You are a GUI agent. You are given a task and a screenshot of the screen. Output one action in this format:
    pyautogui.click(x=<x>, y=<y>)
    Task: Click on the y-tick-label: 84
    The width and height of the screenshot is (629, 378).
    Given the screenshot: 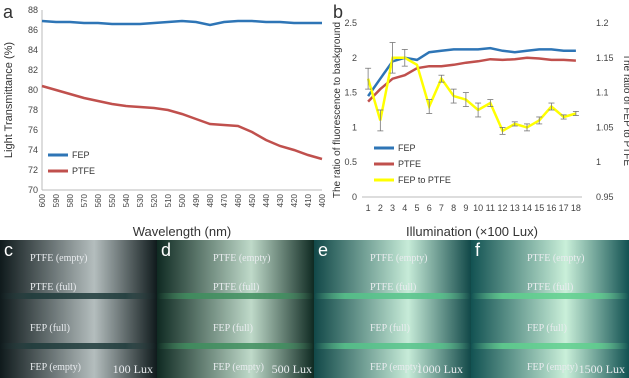 What is the action you would take?
    pyautogui.click(x=33, y=50)
    